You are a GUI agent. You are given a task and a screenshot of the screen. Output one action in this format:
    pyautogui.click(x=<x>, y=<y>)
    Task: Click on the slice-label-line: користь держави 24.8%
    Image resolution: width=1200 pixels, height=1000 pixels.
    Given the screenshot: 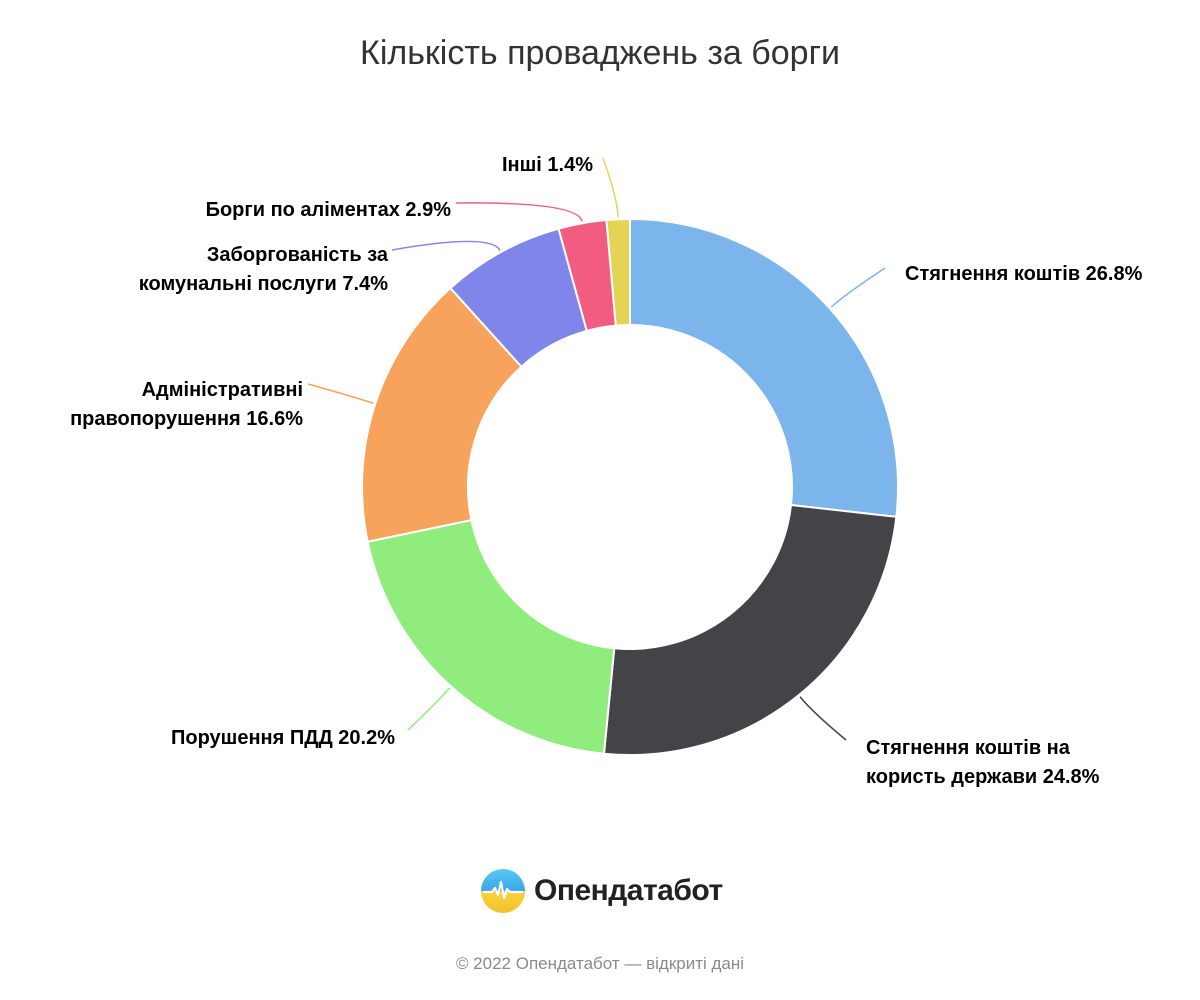 What is the action you would take?
    pyautogui.click(x=983, y=777)
    